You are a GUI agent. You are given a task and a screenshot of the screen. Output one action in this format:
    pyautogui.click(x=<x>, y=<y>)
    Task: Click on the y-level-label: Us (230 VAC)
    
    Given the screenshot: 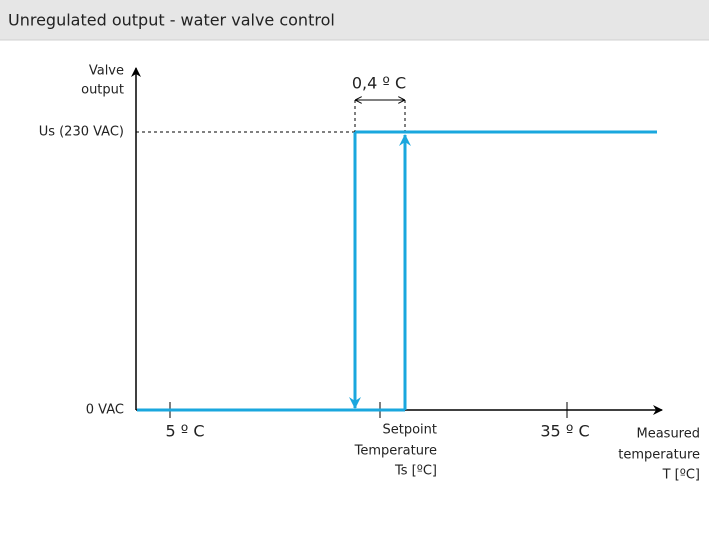 What is the action you would take?
    pyautogui.click(x=81, y=132)
    